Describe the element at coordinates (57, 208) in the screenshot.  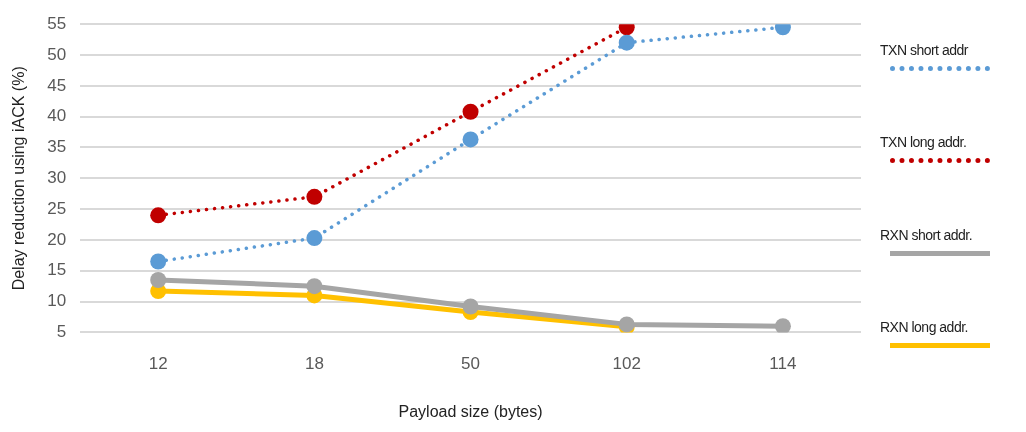
I see `y-tick-label: 25` at that location.